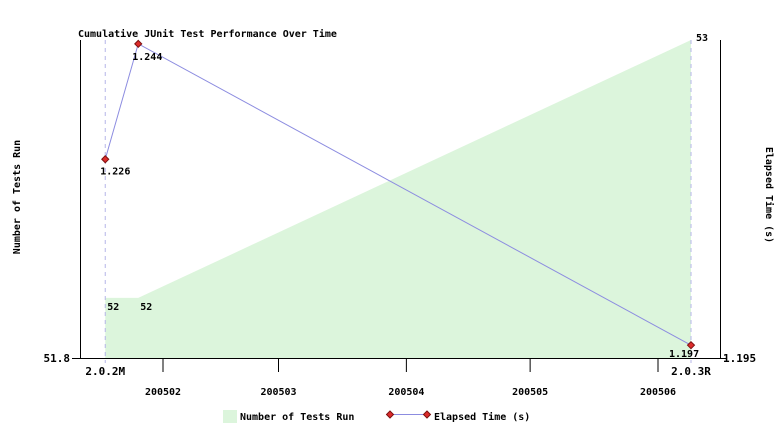 This screenshot has height=437, width=780. What do you see at coordinates (17, 197) in the screenshot?
I see `left-axis-title: Number of Tests Run` at bounding box center [17, 197].